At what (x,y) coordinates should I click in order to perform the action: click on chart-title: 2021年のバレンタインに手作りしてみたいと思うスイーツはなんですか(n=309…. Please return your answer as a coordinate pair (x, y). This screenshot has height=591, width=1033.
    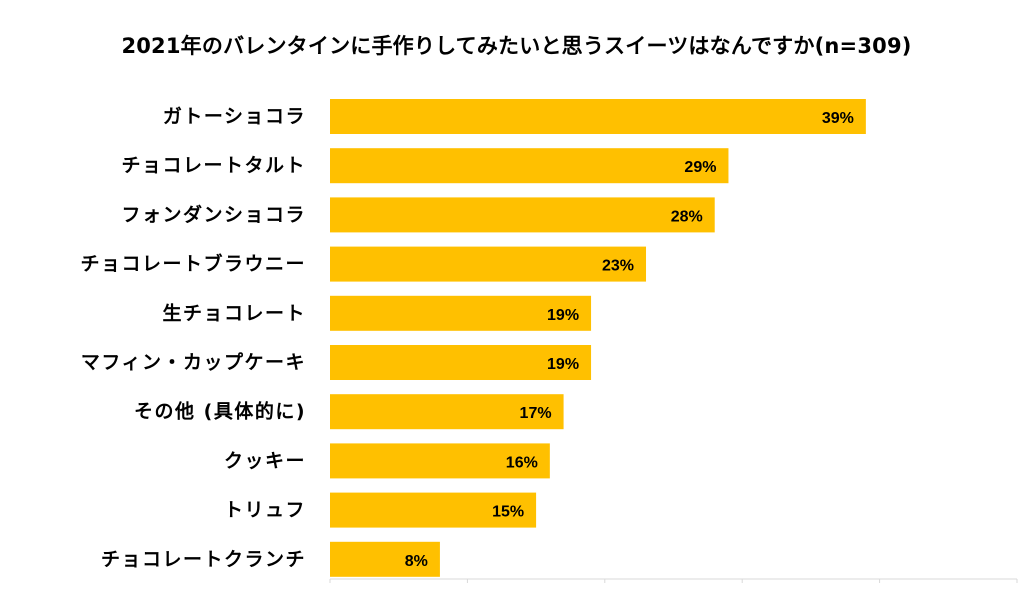
    Looking at the image, I should click on (516, 46).